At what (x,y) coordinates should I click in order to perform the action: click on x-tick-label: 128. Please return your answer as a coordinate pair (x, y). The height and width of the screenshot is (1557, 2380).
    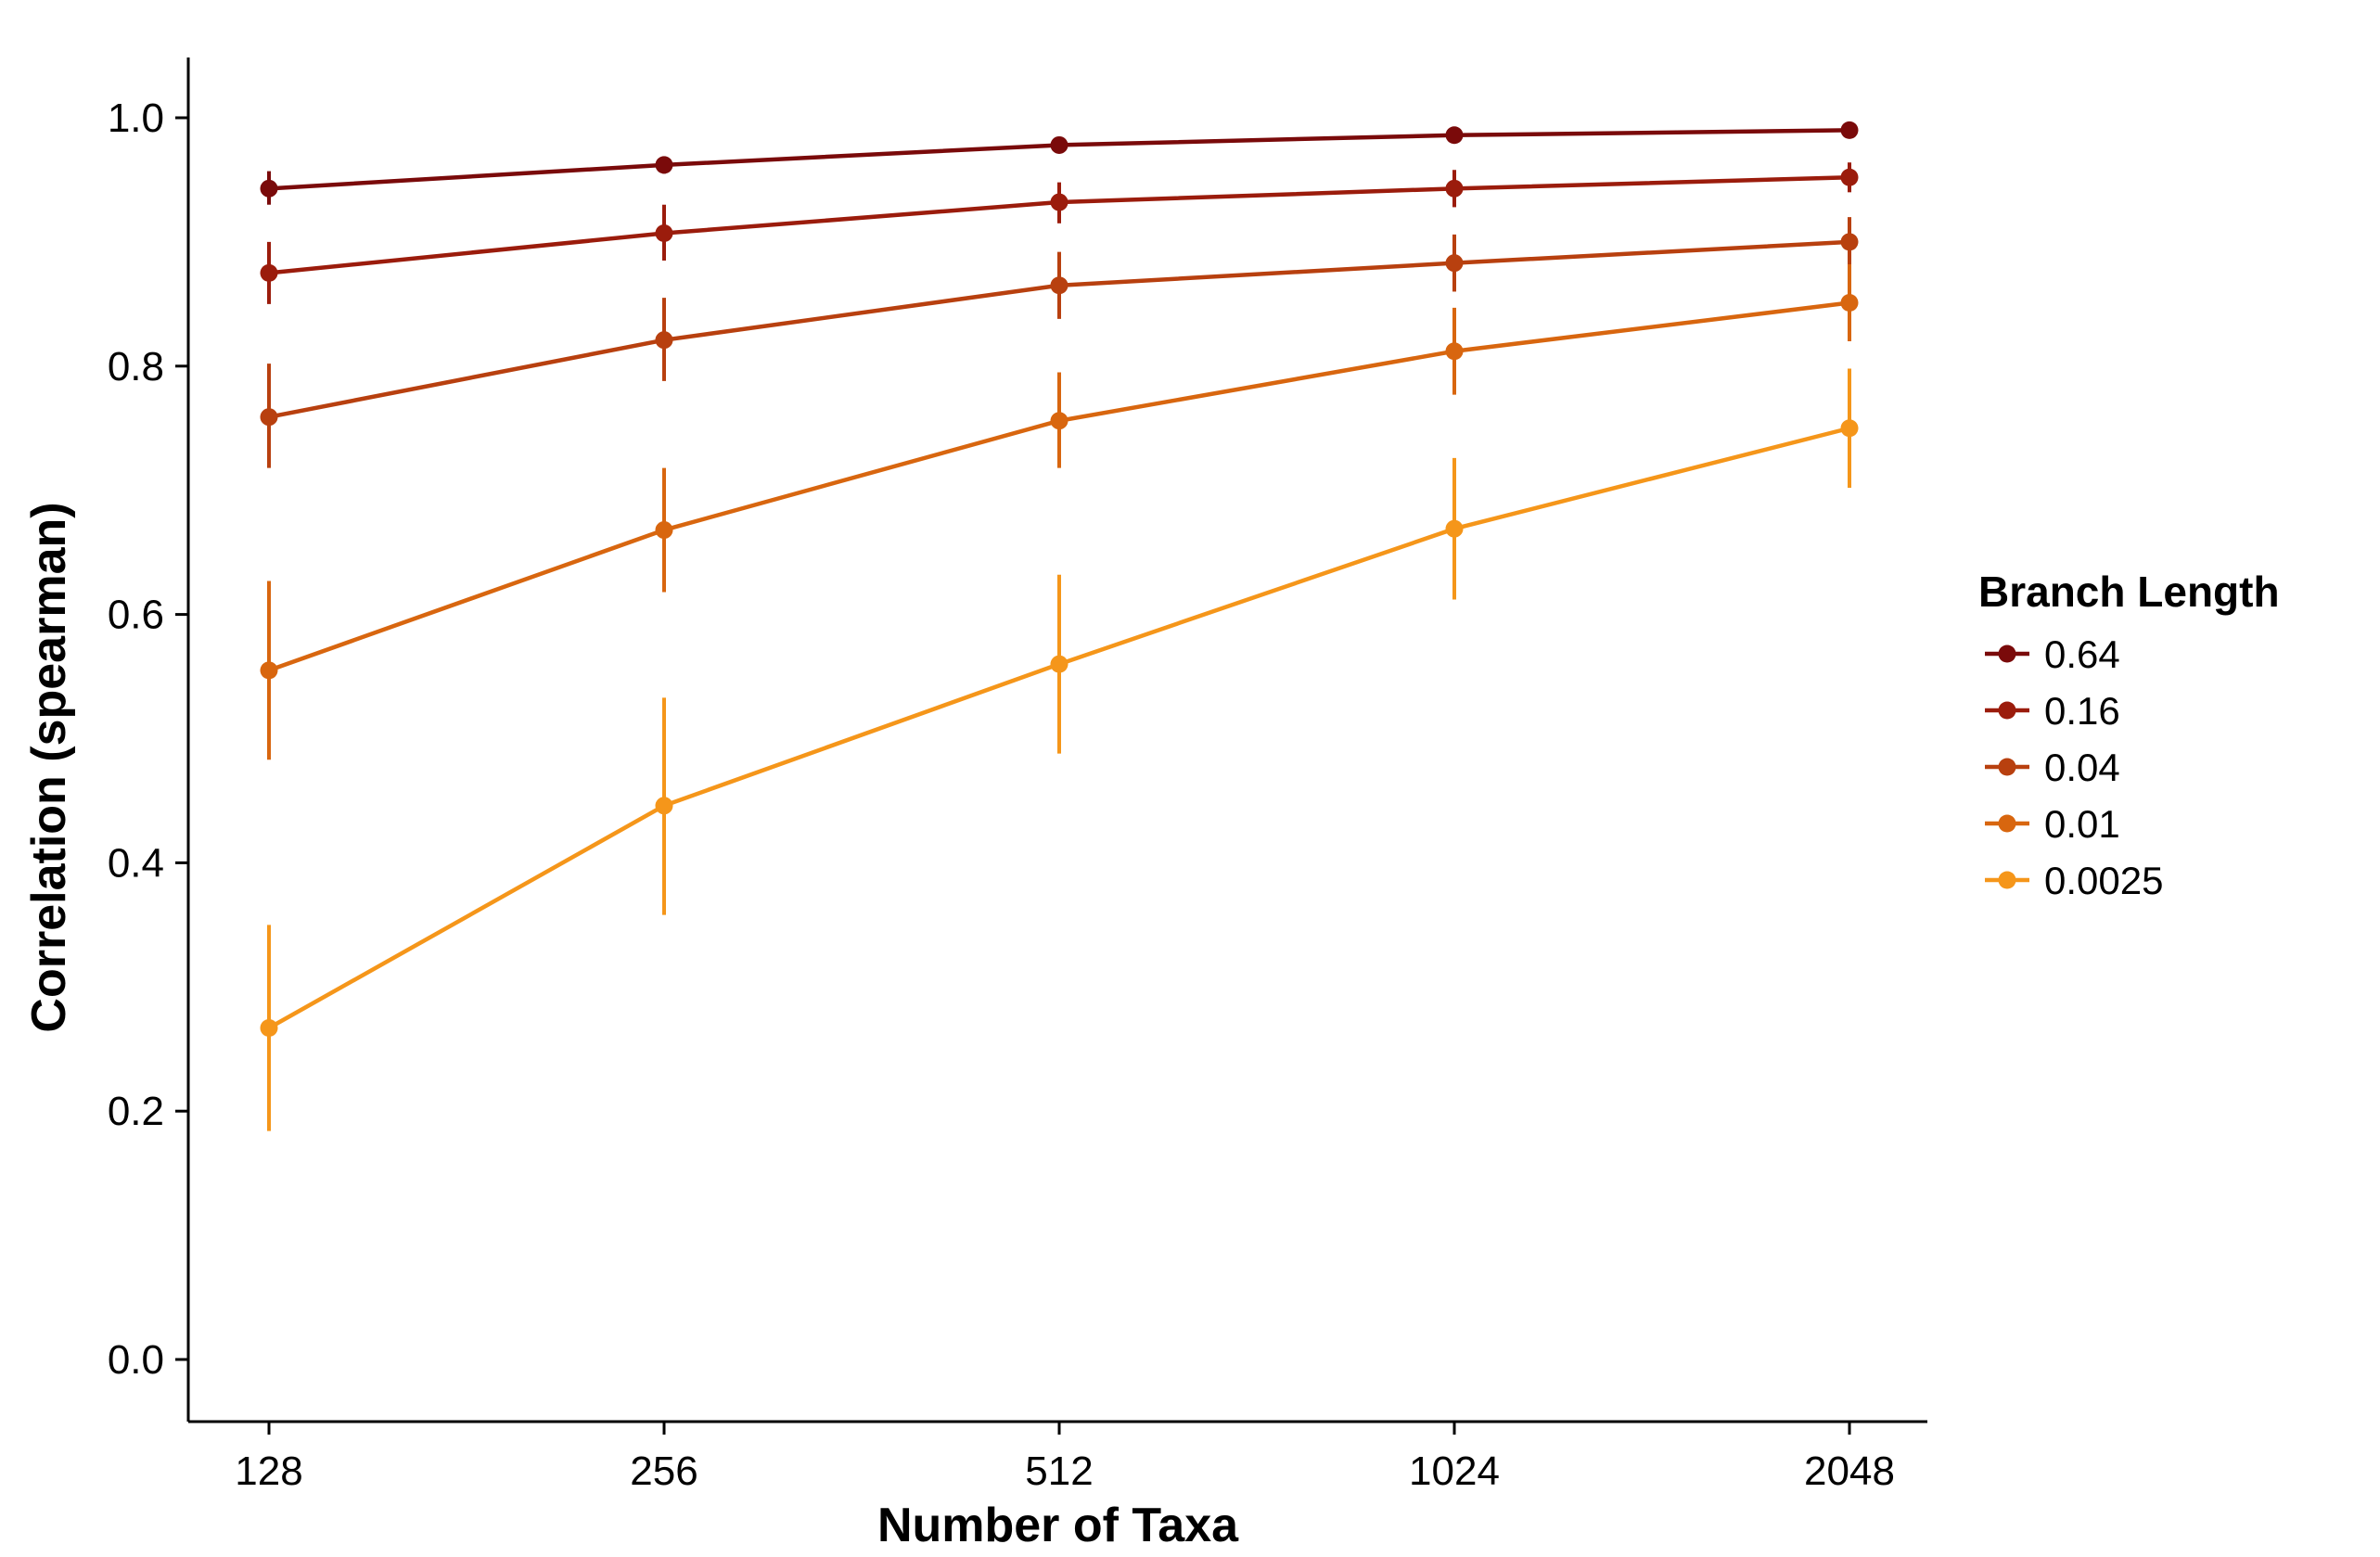
    Looking at the image, I should click on (268, 1471).